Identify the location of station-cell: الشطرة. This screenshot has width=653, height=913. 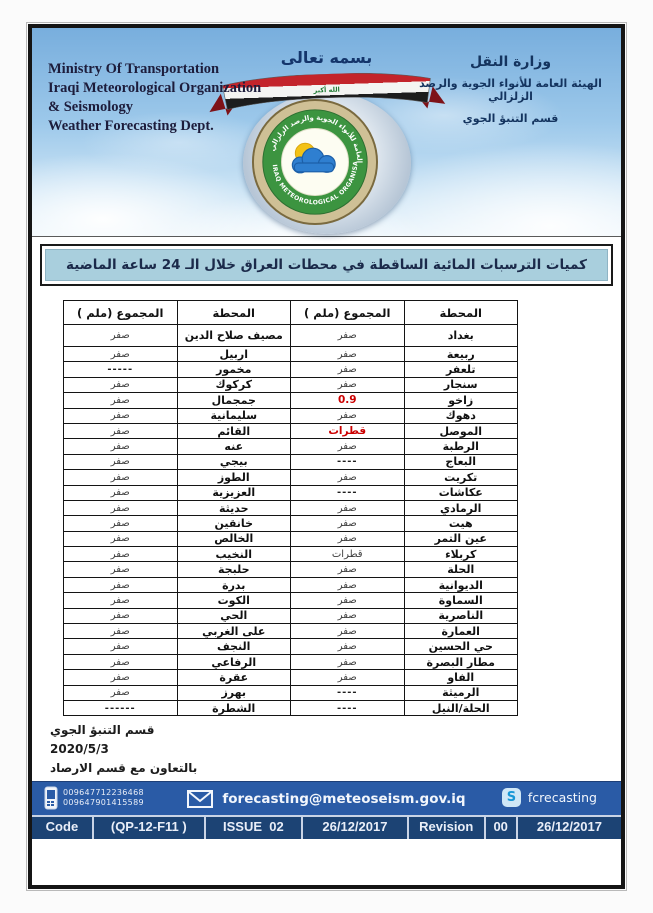
(233, 708).